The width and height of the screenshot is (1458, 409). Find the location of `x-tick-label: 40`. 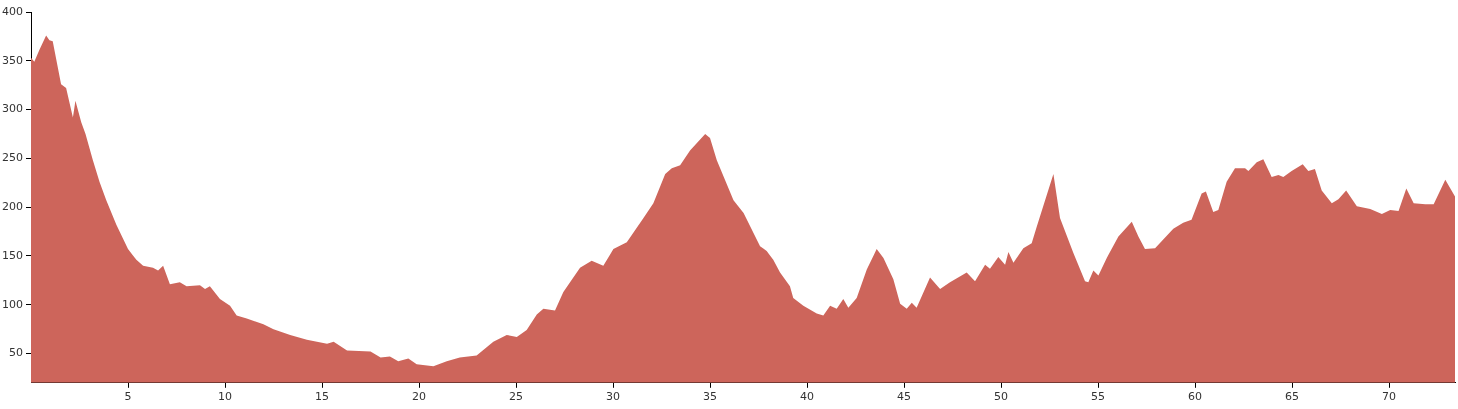

x-tick-label: 40 is located at coordinates (807, 397).